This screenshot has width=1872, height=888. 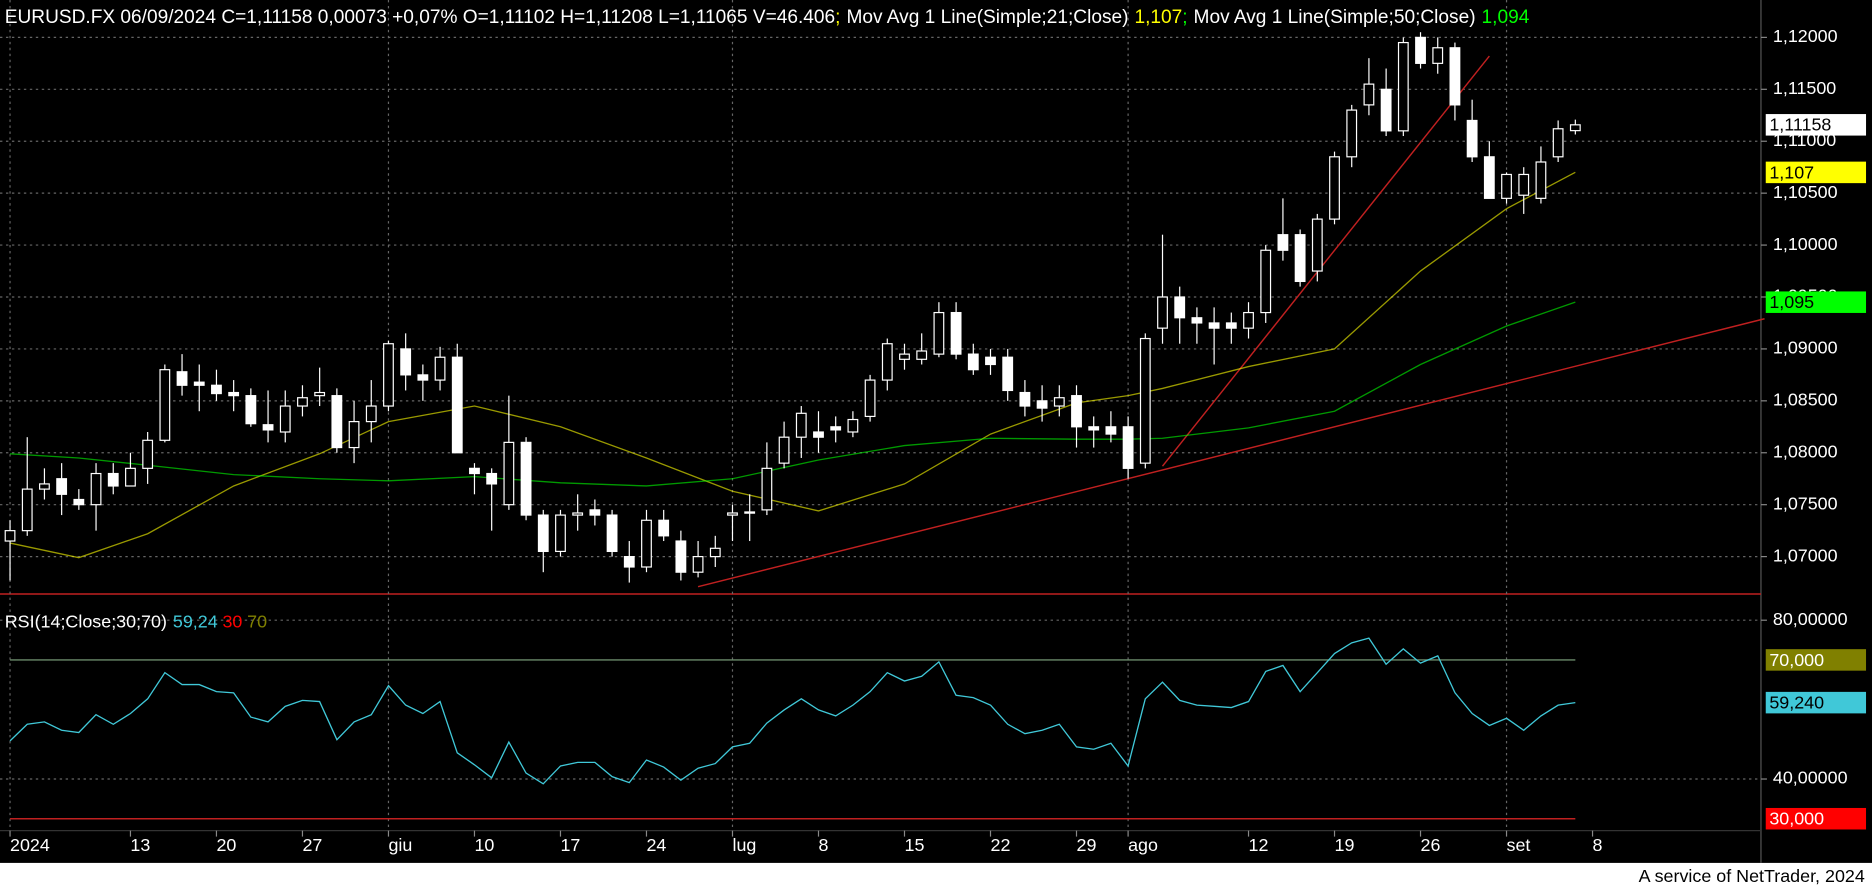 What do you see at coordinates (484, 845) in the screenshot?
I see `x-tick-label: 10` at bounding box center [484, 845].